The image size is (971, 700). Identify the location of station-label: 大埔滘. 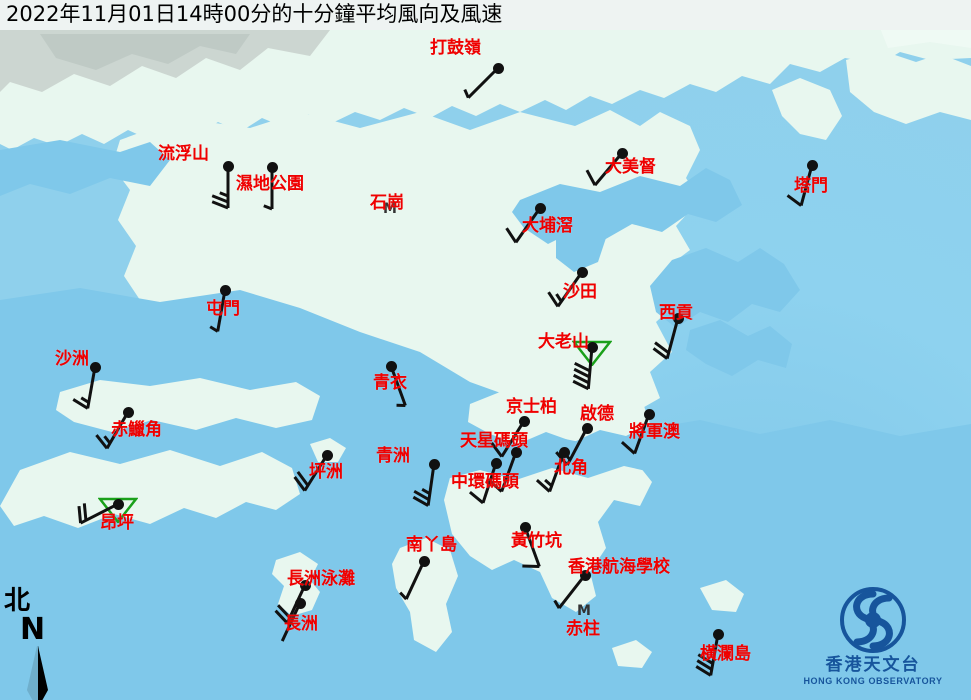
(547, 226).